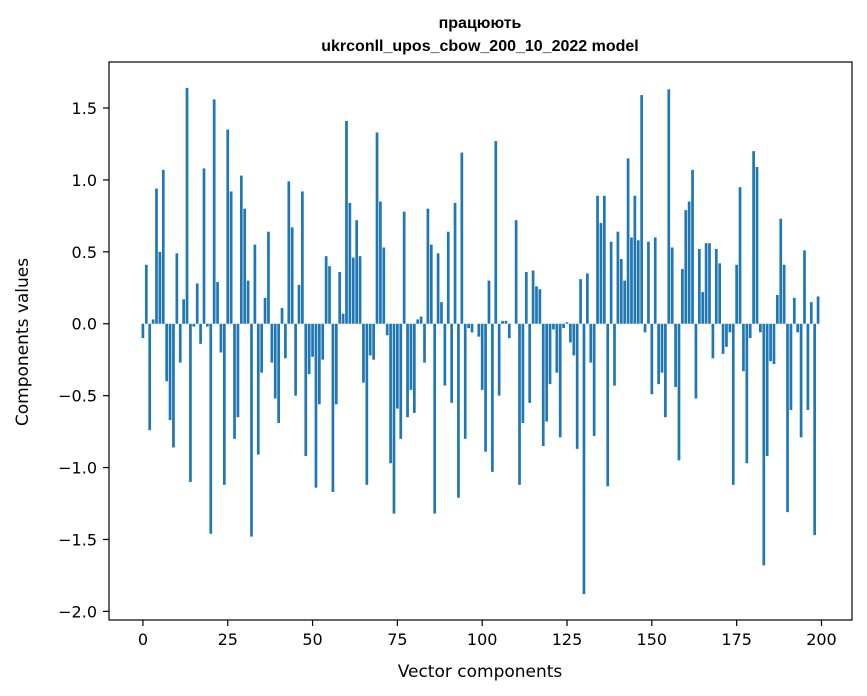 This screenshot has height=696, width=867. What do you see at coordinates (77, 539) in the screenshot?
I see `y-tick-label: −1.5` at bounding box center [77, 539].